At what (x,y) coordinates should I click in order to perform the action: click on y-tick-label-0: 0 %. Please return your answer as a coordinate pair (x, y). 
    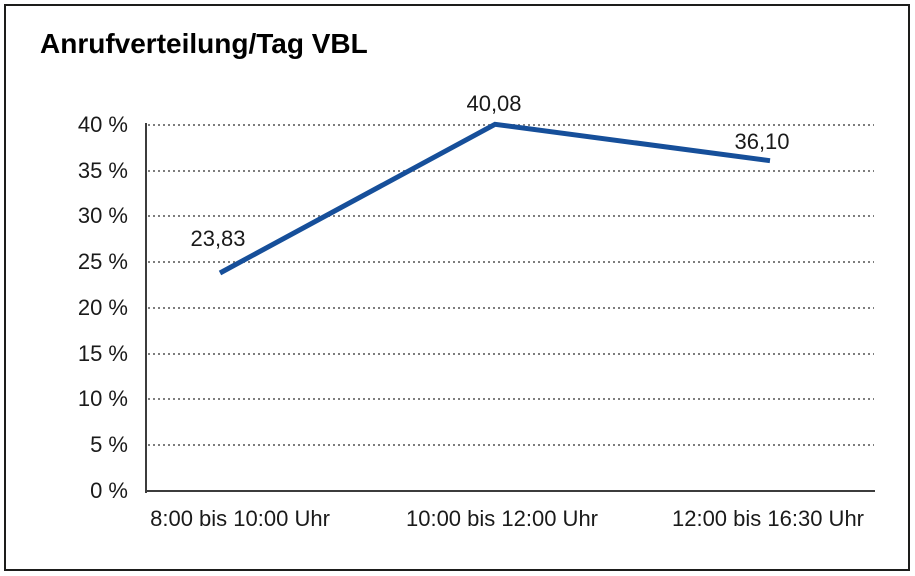
    Looking at the image, I should click on (109, 490).